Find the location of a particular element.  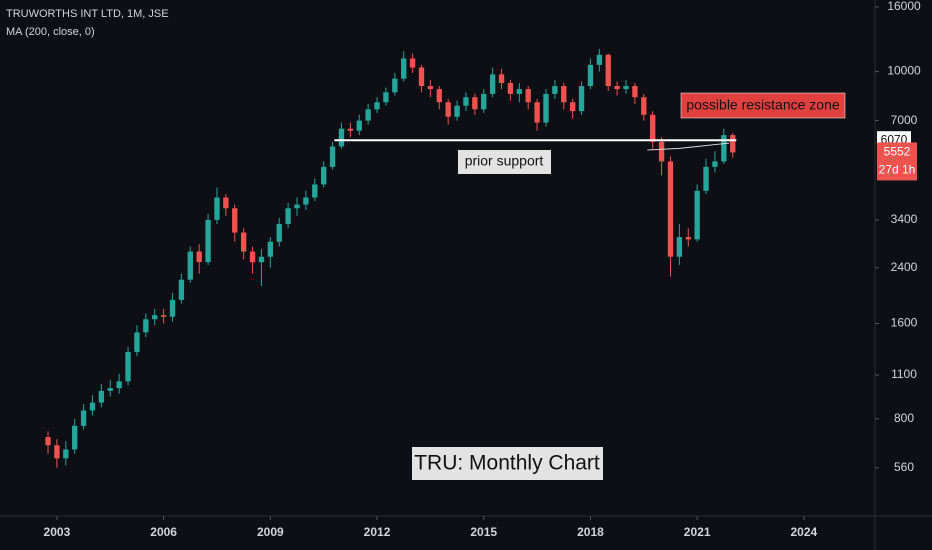

x-tick-label: 2009 is located at coordinates (270, 532).